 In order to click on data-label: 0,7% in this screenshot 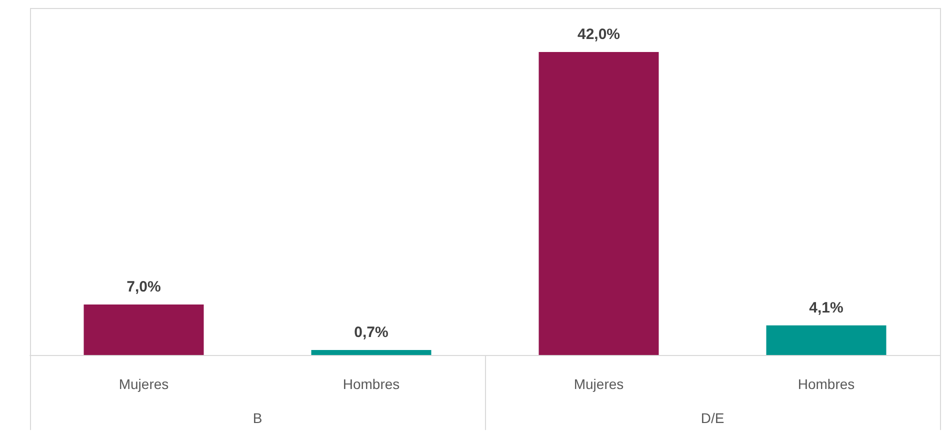, I will do `click(371, 332)`.